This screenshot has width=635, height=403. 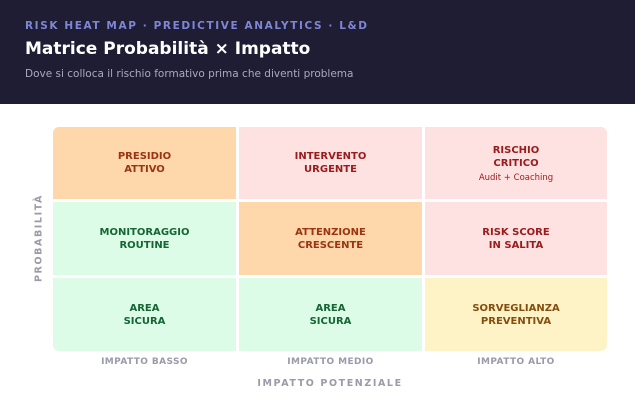 I want to click on x-tick-medium: IMPATTO MEDIO, so click(x=330, y=362).